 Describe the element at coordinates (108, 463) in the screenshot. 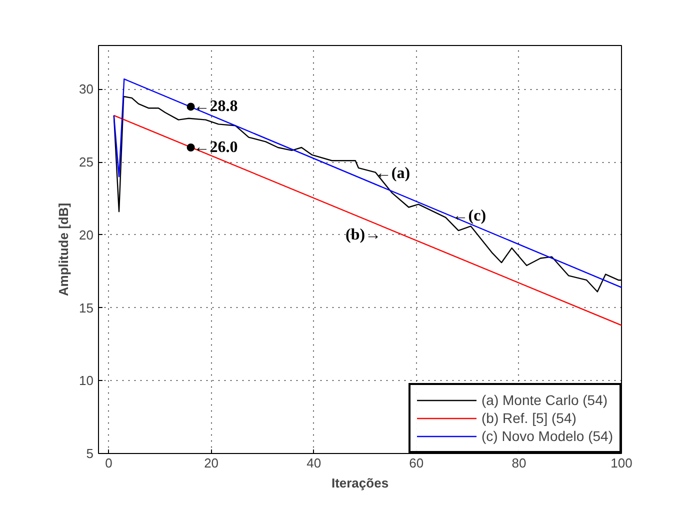

I see `x-tick-label: 0` at that location.